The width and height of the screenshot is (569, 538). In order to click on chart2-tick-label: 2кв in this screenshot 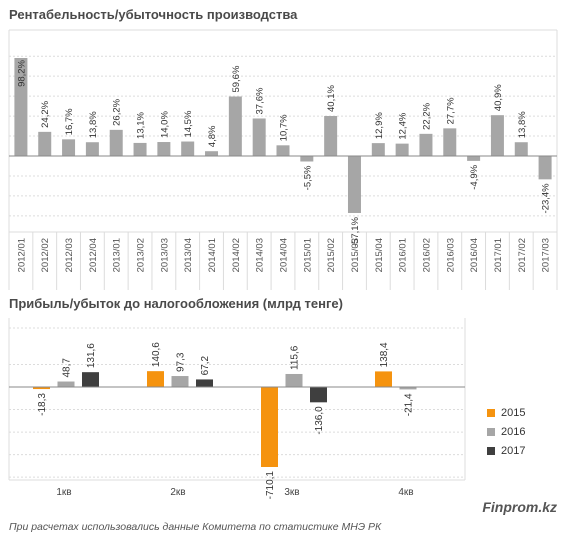, I will do `click(177, 492)`.